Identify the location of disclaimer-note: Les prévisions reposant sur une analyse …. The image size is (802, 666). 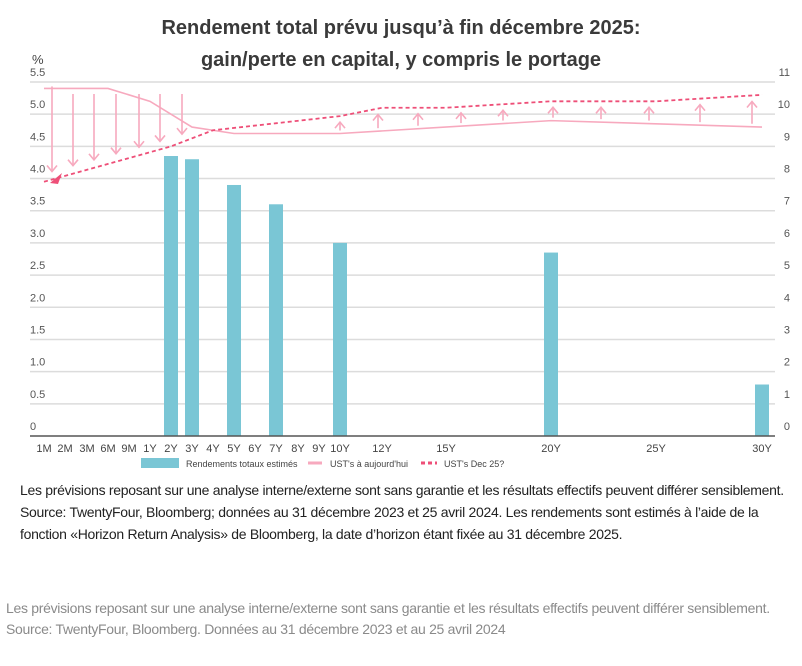
(402, 490).